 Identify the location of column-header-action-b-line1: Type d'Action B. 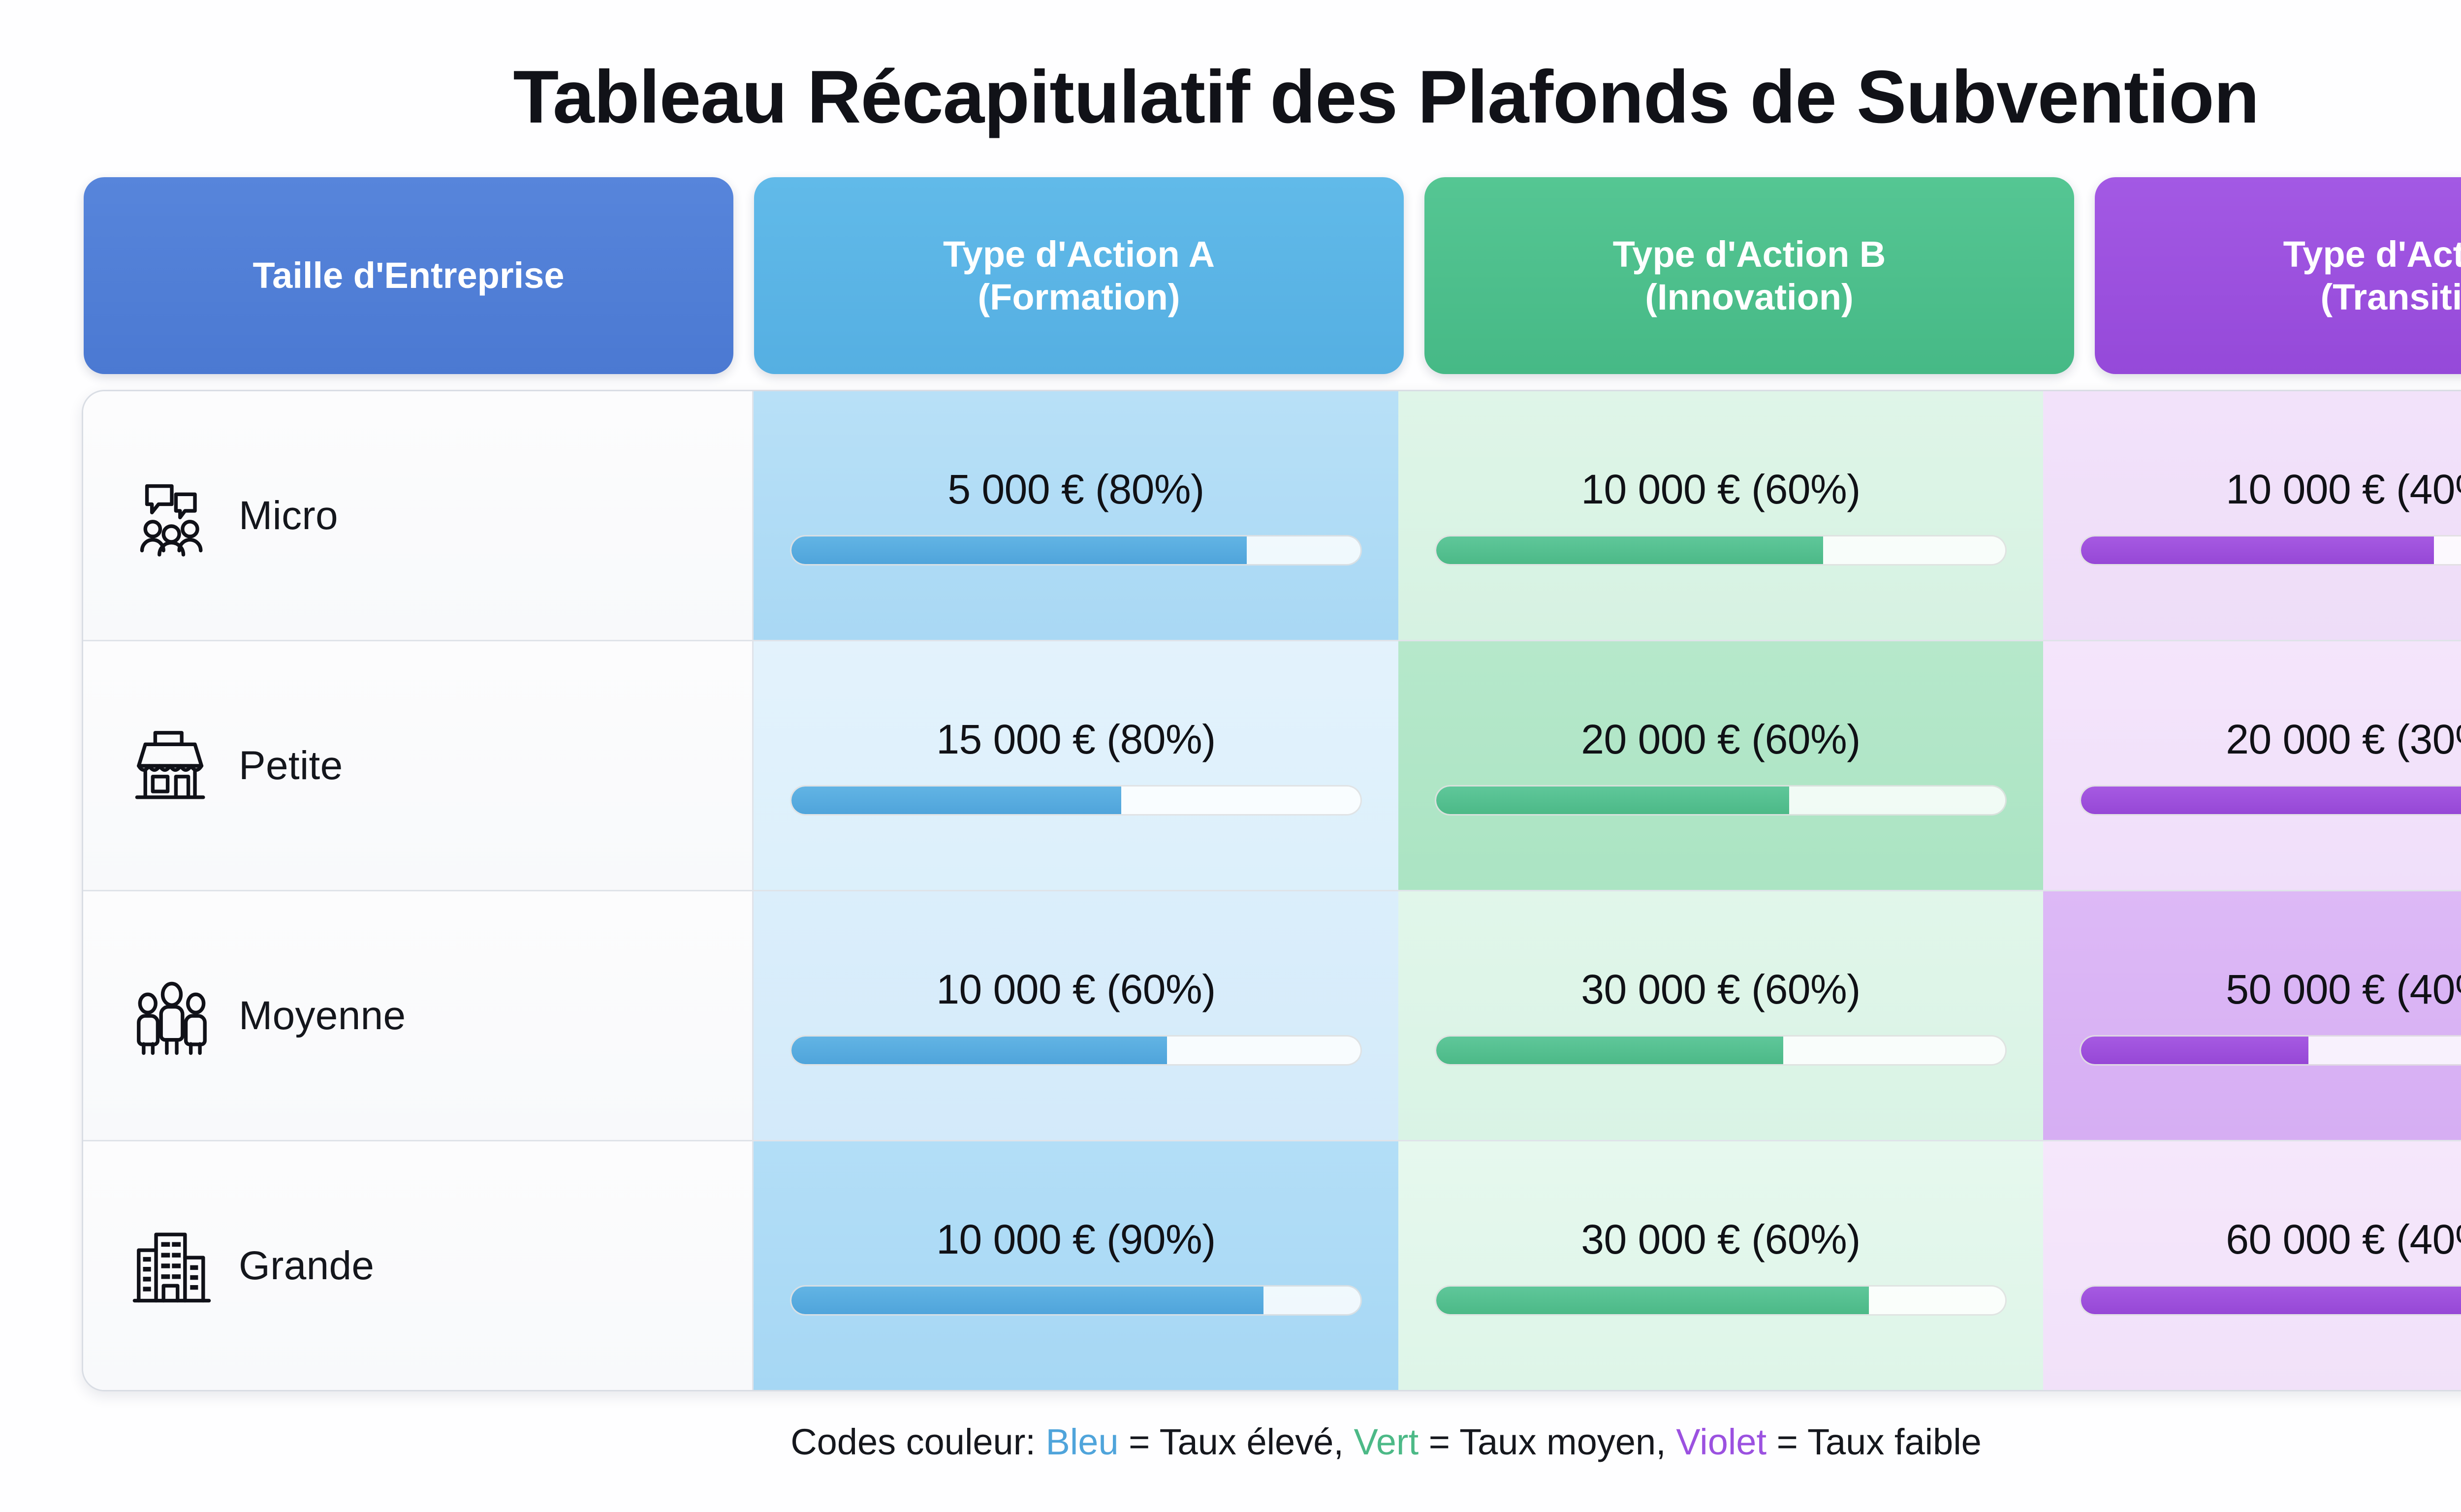
(1749, 254).